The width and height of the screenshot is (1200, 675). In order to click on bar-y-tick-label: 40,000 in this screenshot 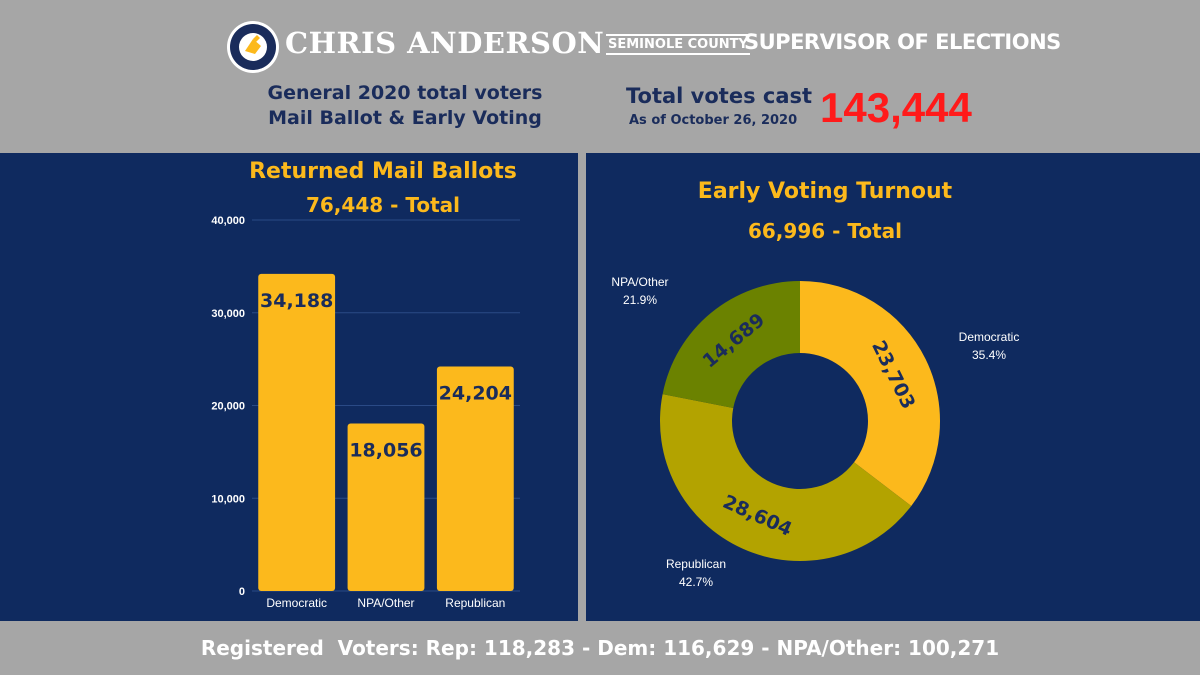, I will do `click(228, 221)`.